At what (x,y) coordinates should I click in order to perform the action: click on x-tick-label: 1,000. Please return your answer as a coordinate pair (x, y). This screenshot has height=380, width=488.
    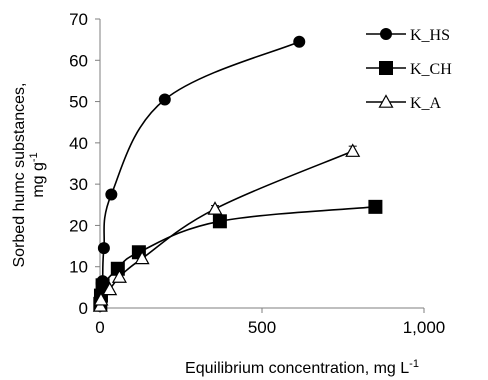
    Looking at the image, I should click on (424, 327).